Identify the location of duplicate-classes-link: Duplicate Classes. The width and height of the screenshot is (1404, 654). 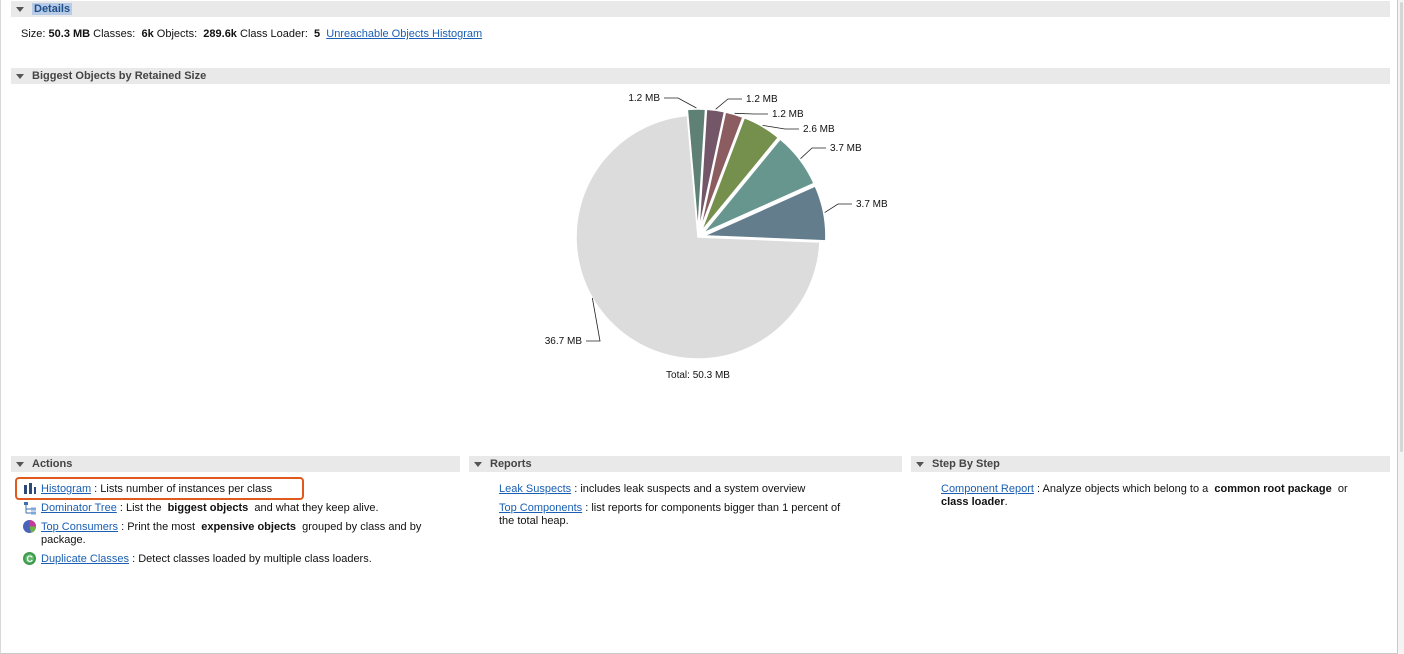
(85, 559).